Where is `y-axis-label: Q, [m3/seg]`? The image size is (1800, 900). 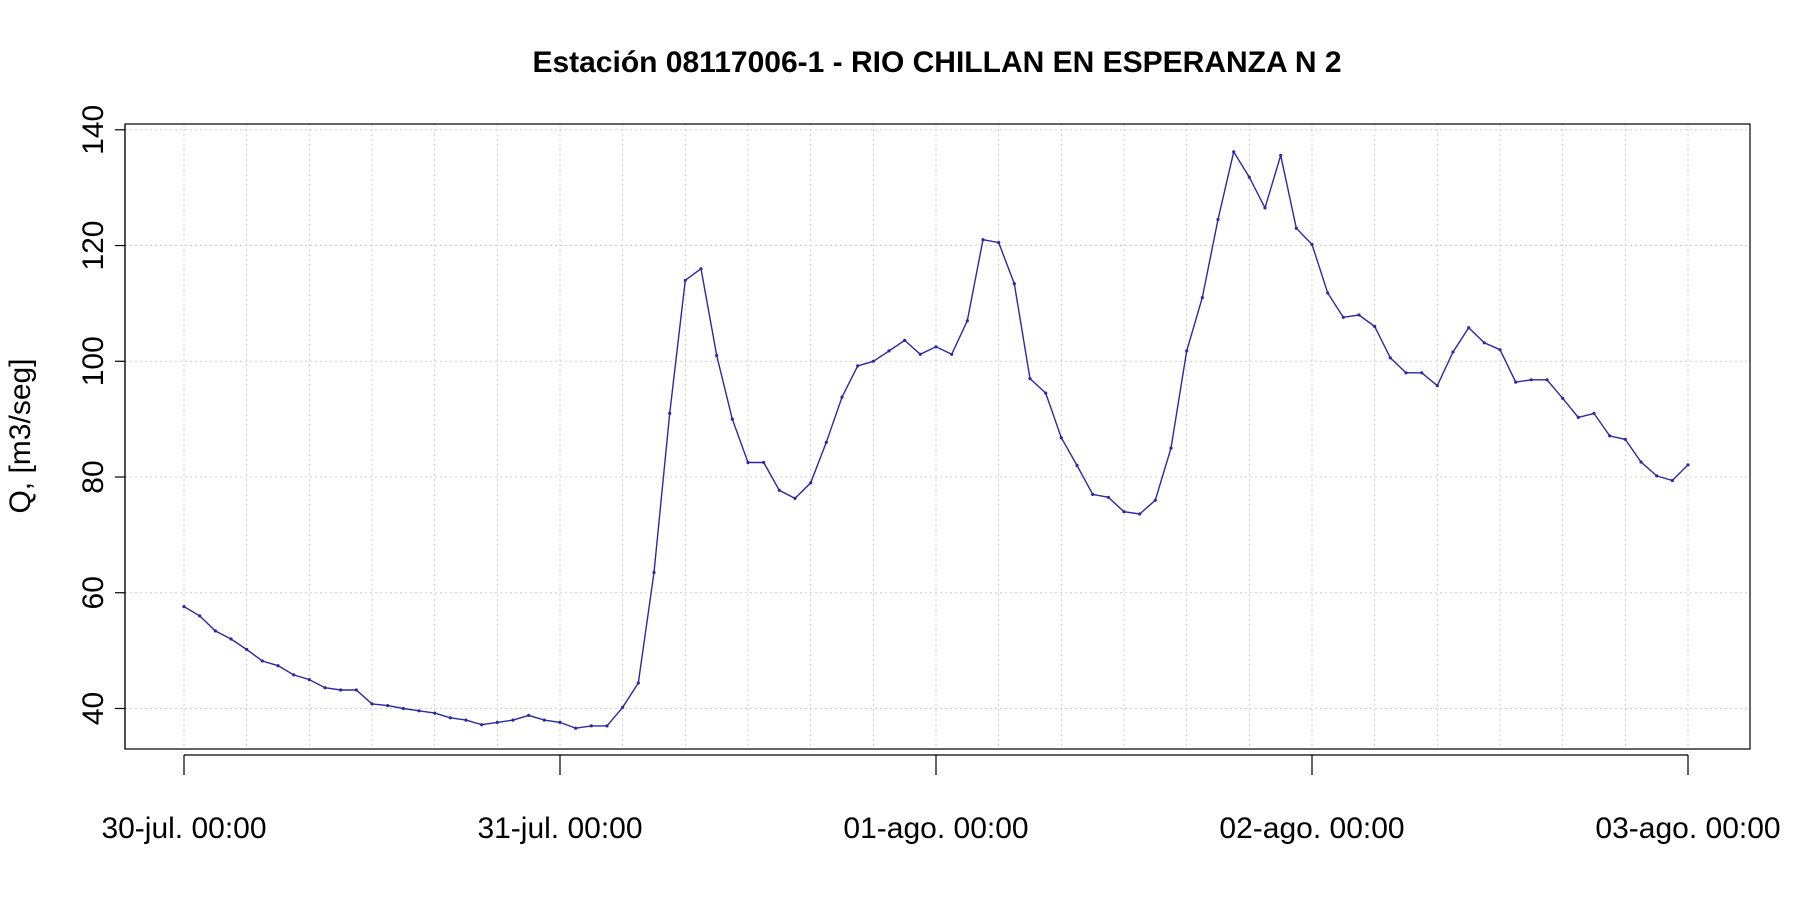
y-axis-label: Q, [m3/seg] is located at coordinates (20, 435).